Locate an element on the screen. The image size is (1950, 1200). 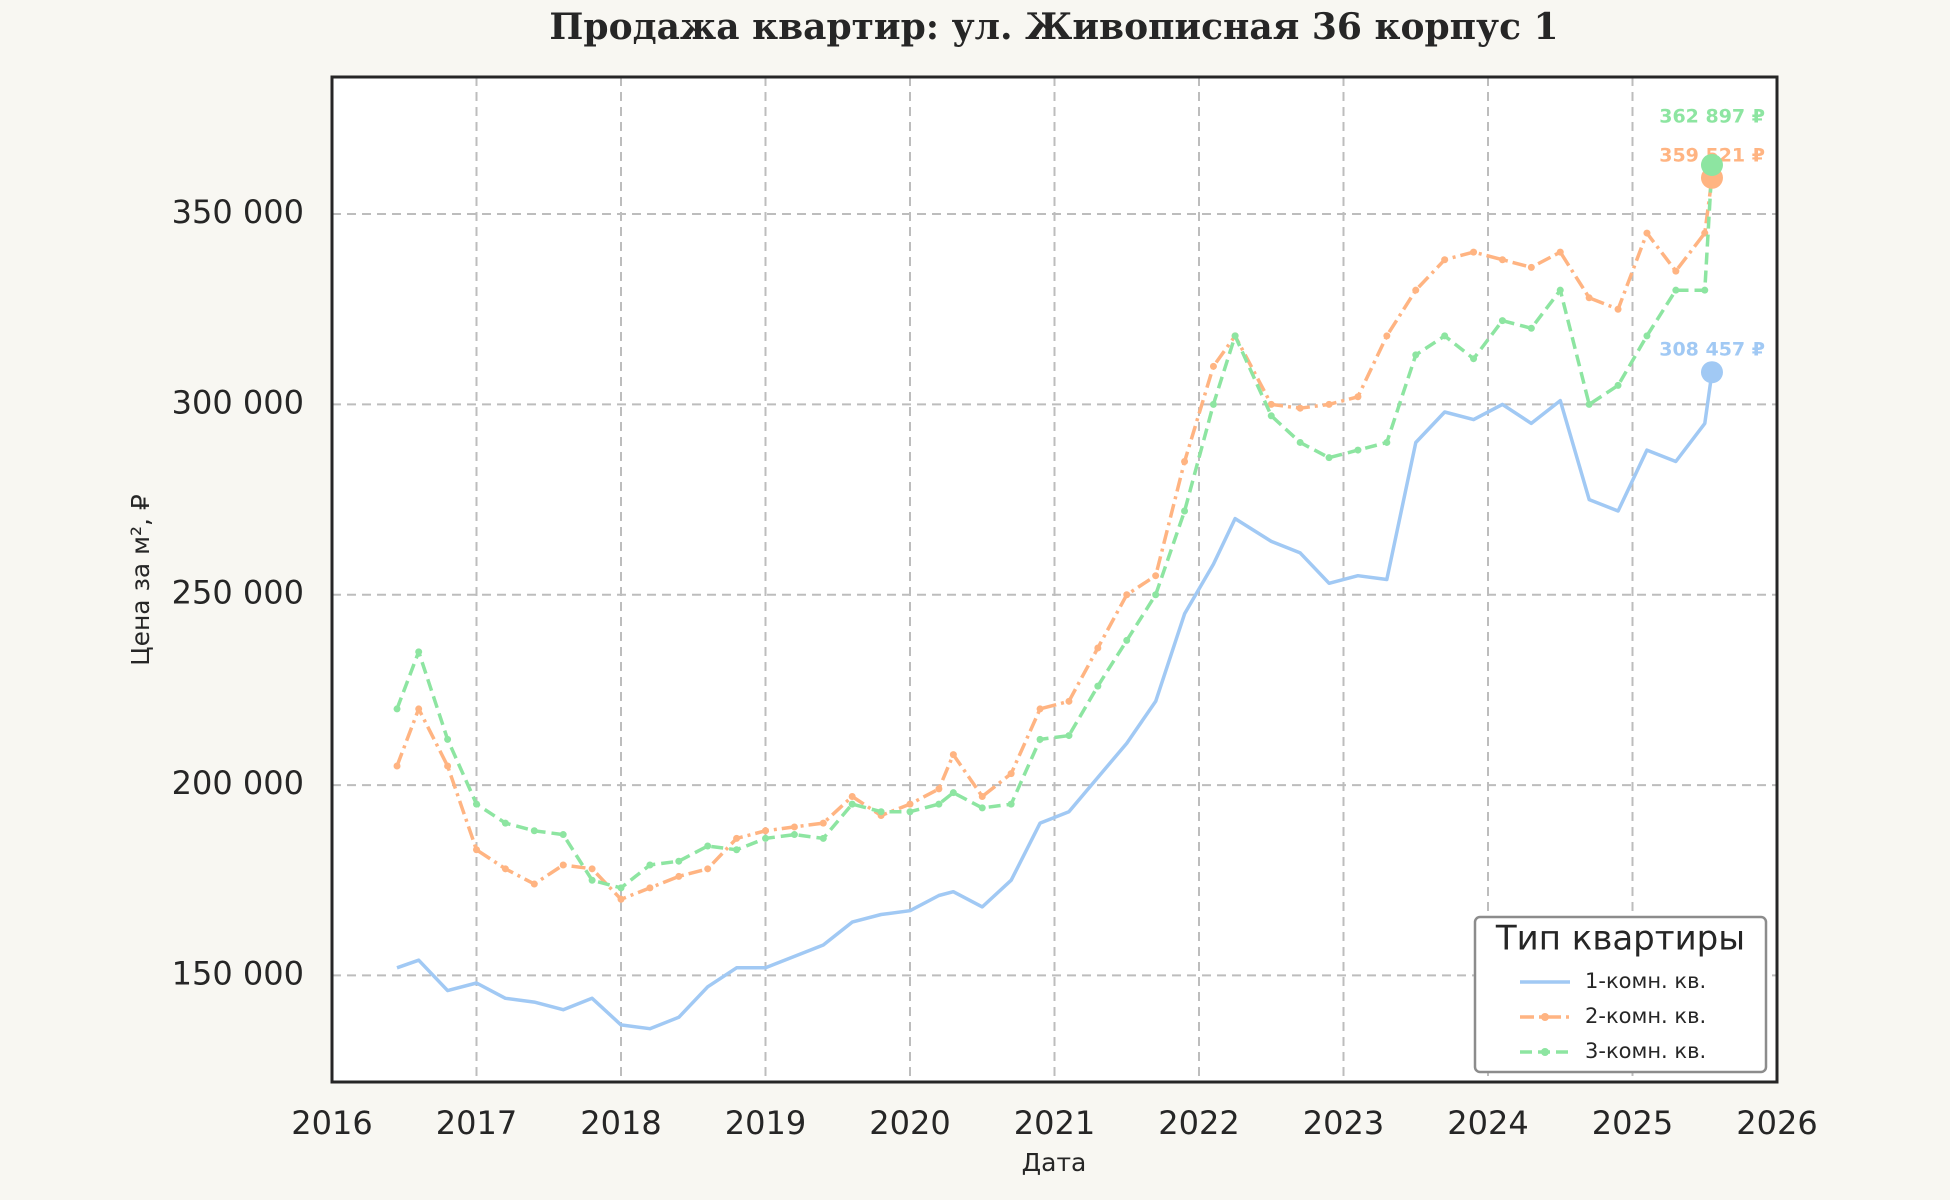
x-tick-label: 2022 is located at coordinates (1198, 1123).